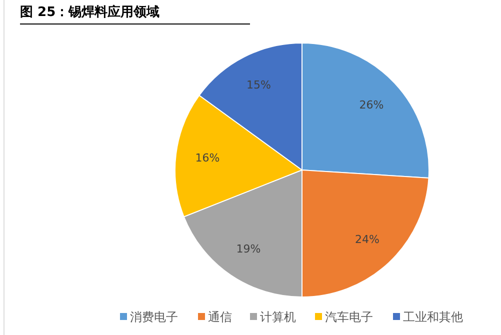 The image size is (501, 335). I want to click on data-label: 24%, so click(367, 239).